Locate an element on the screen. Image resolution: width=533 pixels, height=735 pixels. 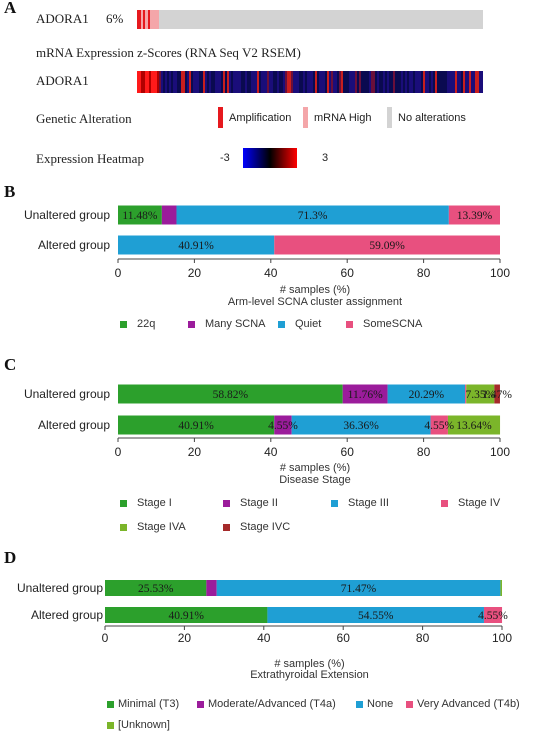
panel-letter-b: B is located at coordinates (10, 191).